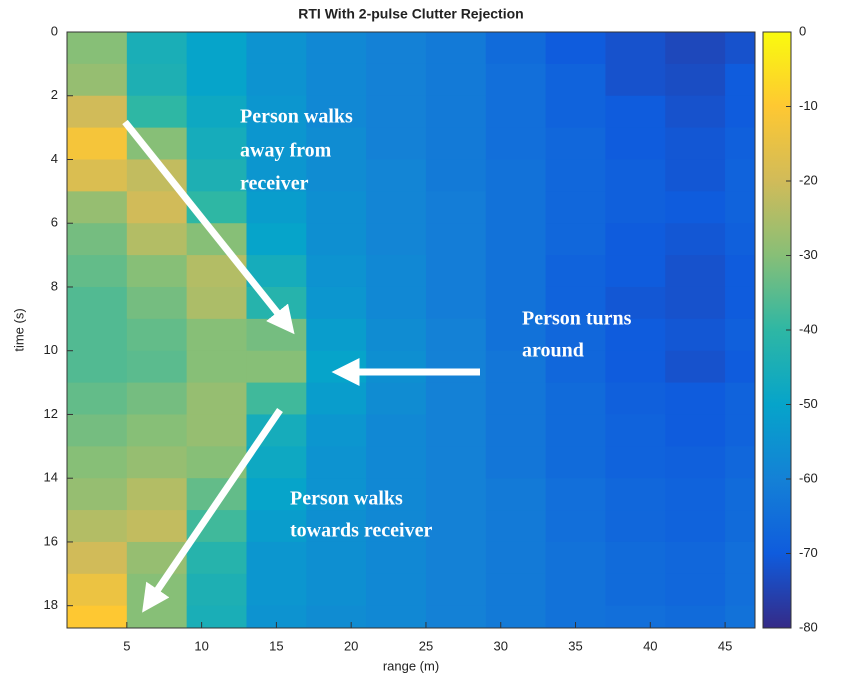  I want to click on x-tick-label: 20, so click(351, 645).